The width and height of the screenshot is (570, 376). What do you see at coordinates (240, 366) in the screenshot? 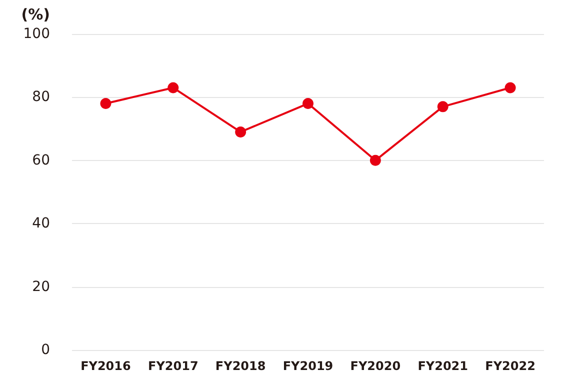
I see `x-tick-label: FY2018` at bounding box center [240, 366].